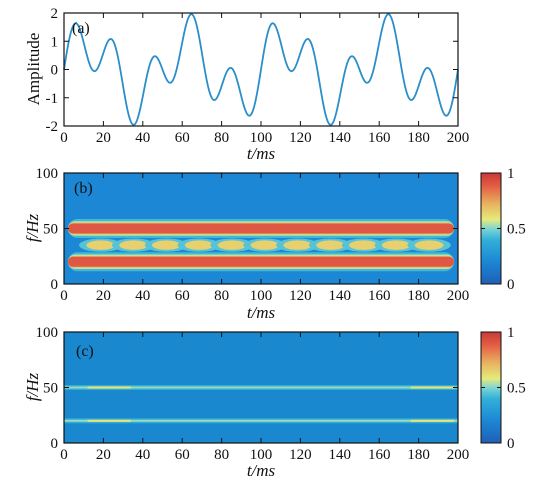 The width and height of the screenshot is (540, 486). What do you see at coordinates (52, 99) in the screenshot?
I see `y-tick-label: -1` at bounding box center [52, 99].